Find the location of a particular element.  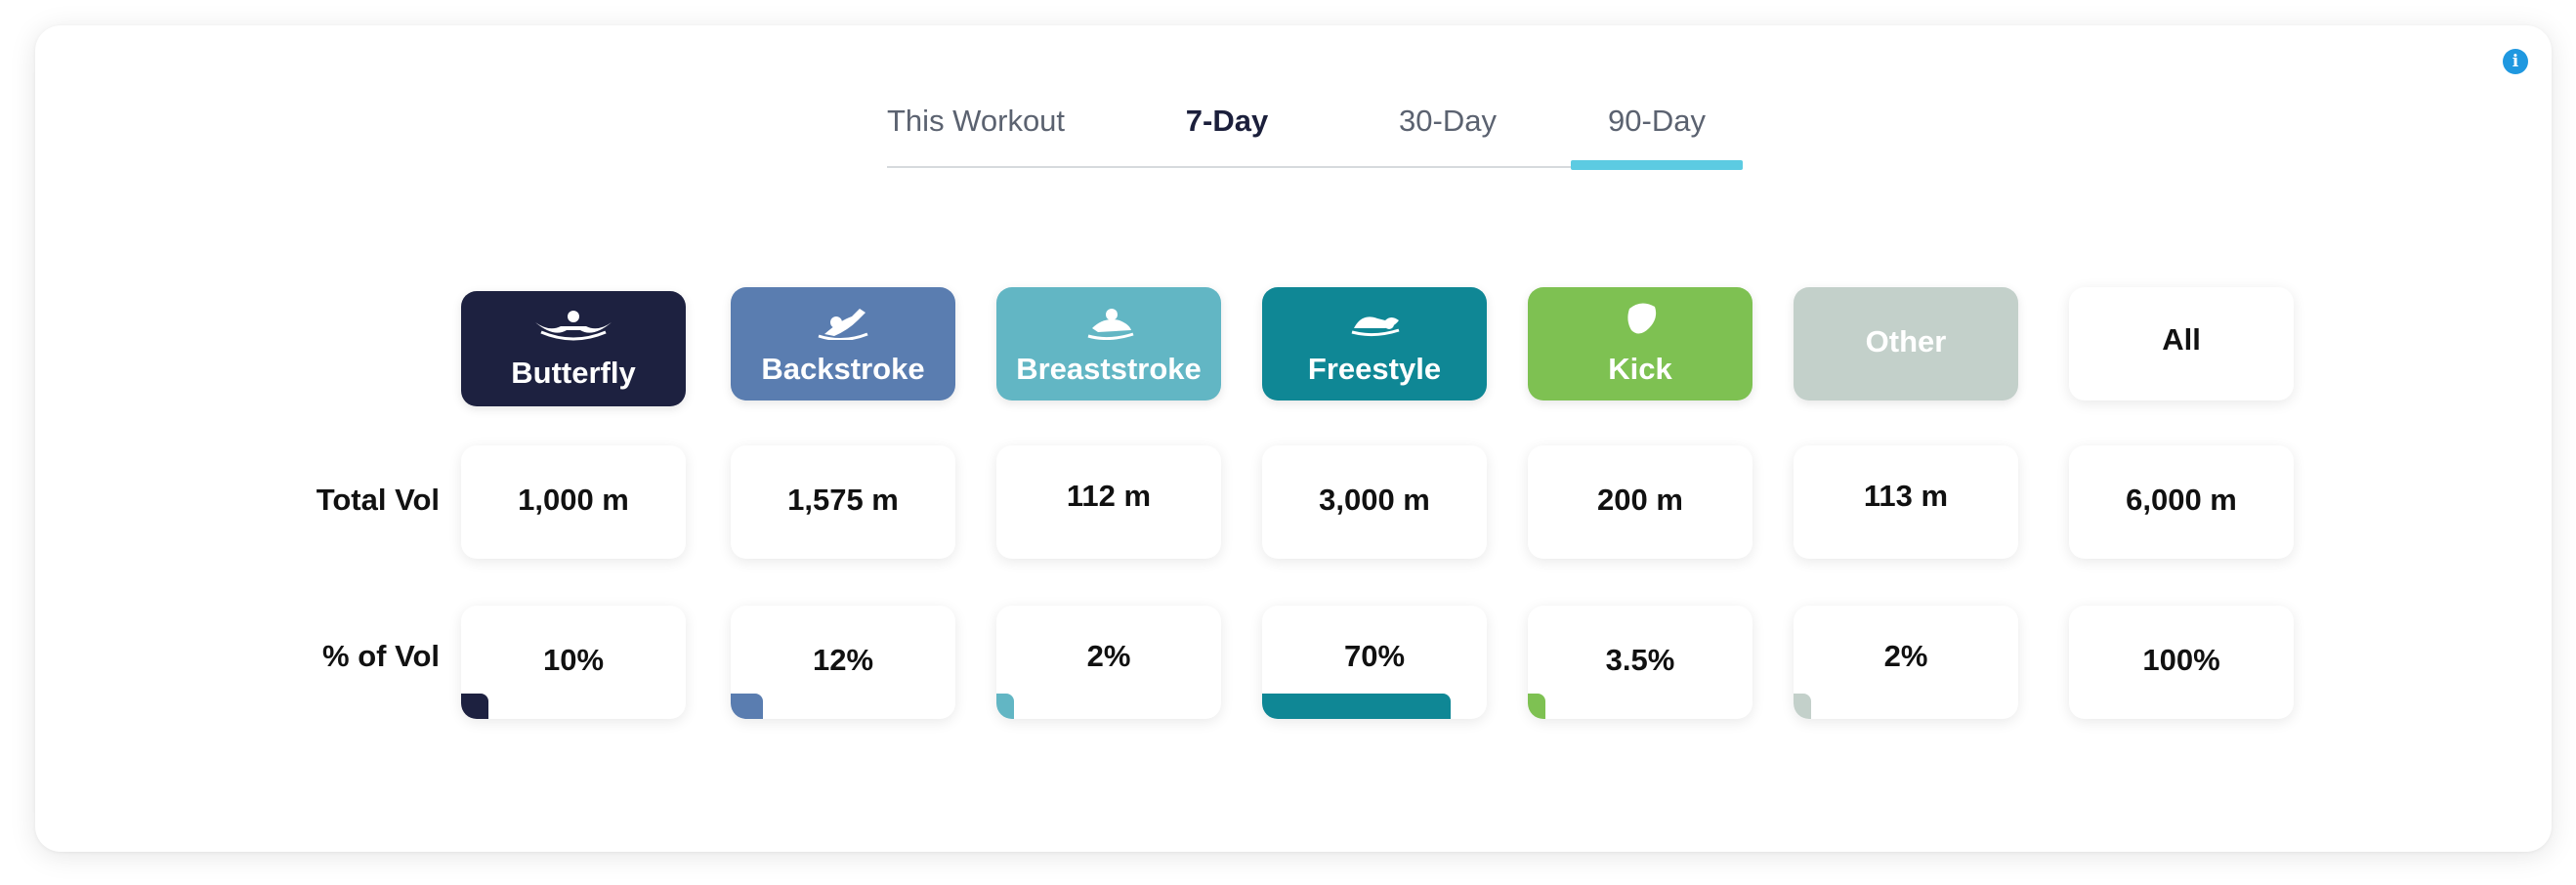

tab-selection-indicator is located at coordinates (1657, 165).